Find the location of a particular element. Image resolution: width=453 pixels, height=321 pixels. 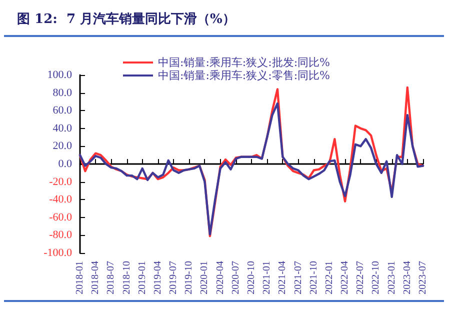

x-tick-label: 2019-07 is located at coordinates (174, 277).